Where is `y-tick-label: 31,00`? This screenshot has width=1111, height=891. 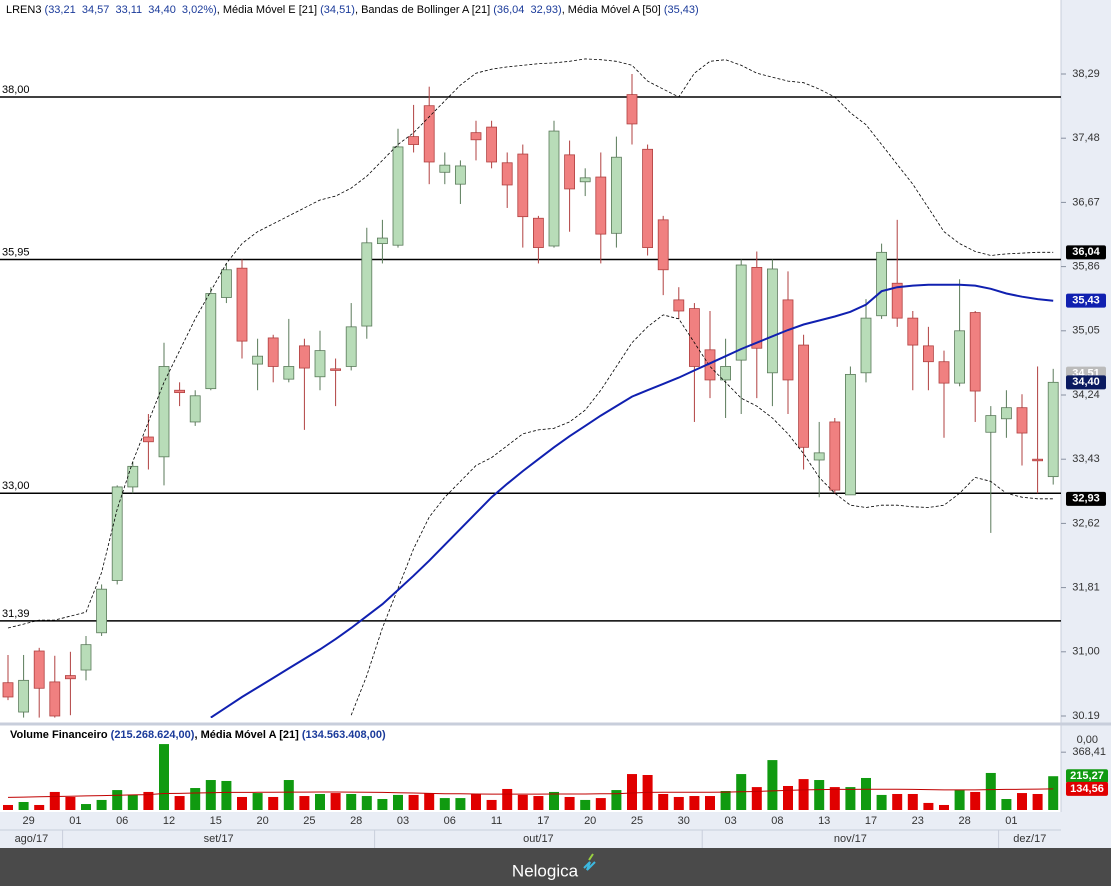
y-tick-label: 31,00 is located at coordinates (1086, 652).